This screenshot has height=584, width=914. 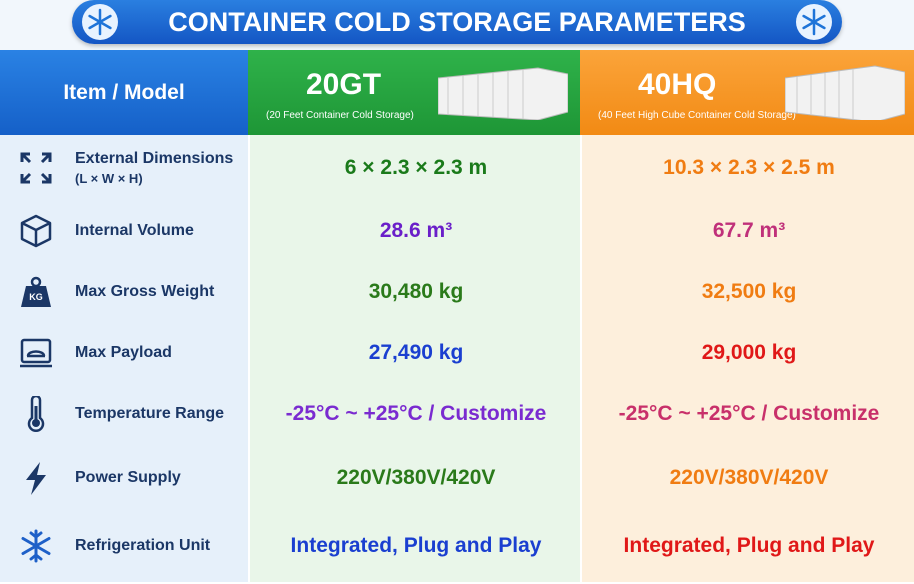 What do you see at coordinates (36, 297) in the screenshot?
I see `svg-text: KG` at bounding box center [36, 297].